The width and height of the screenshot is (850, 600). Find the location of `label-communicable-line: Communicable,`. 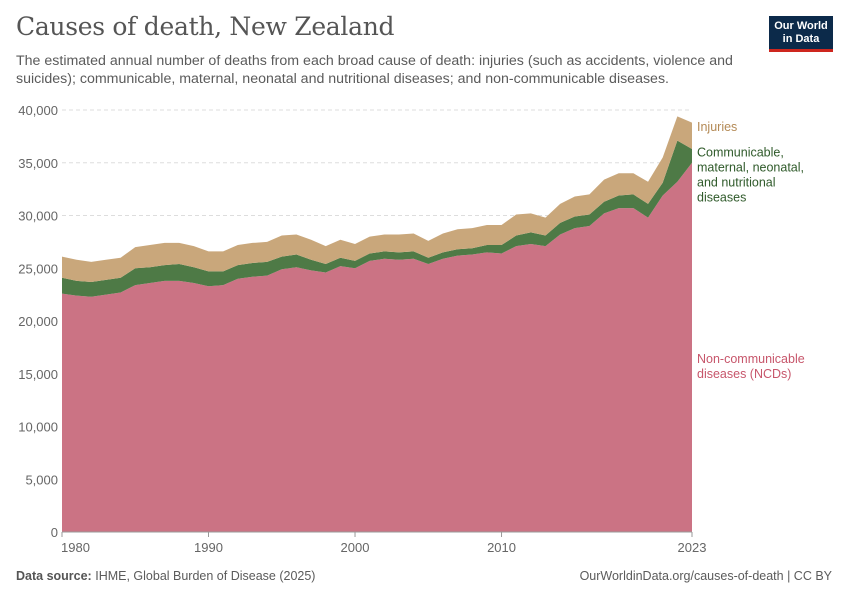

label-communicable-line: Communicable, is located at coordinates (740, 152).